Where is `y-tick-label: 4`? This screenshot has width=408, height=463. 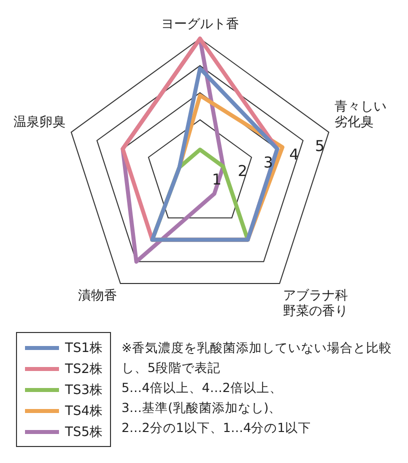
y-tick-label: 4 is located at coordinates (294, 154).